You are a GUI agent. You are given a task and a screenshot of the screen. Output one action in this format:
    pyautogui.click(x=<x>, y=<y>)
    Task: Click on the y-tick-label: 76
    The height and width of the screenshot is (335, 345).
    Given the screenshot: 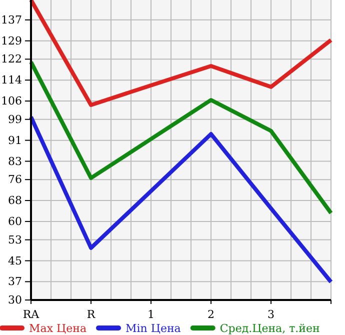 What is the action you would take?
    pyautogui.click(x=15, y=179)
    